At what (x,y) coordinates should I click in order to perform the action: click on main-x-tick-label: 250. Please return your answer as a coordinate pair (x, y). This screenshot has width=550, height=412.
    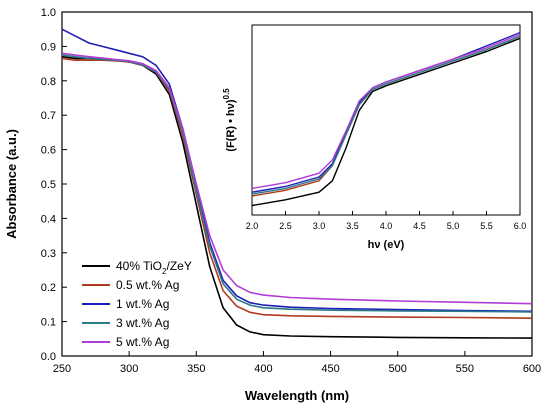
    Looking at the image, I should click on (62, 369).